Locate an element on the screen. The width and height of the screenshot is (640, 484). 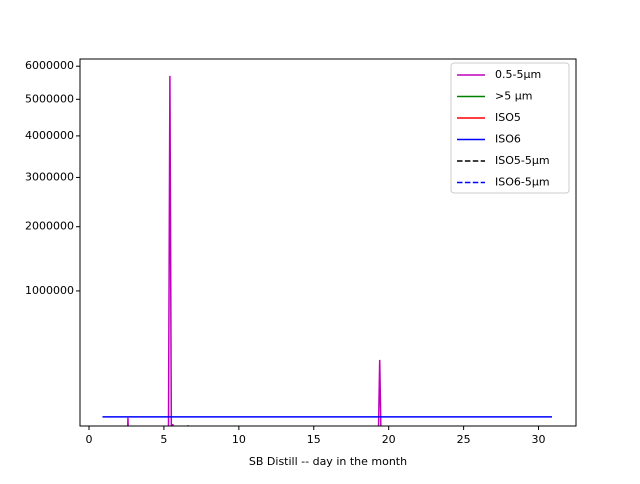
x-tick-label: 5 is located at coordinates (163, 439).